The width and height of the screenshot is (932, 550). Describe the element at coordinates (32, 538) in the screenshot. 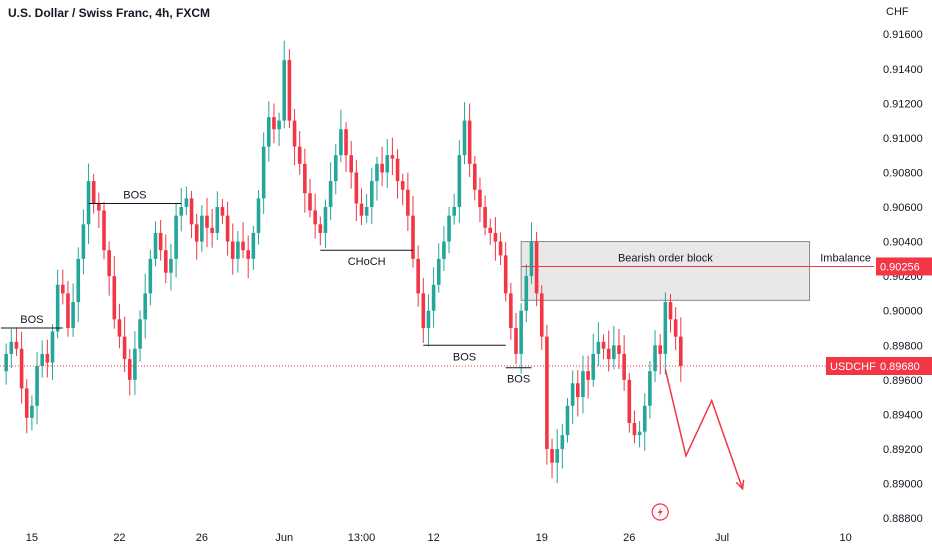

I see `x-tick-label: 15` at that location.